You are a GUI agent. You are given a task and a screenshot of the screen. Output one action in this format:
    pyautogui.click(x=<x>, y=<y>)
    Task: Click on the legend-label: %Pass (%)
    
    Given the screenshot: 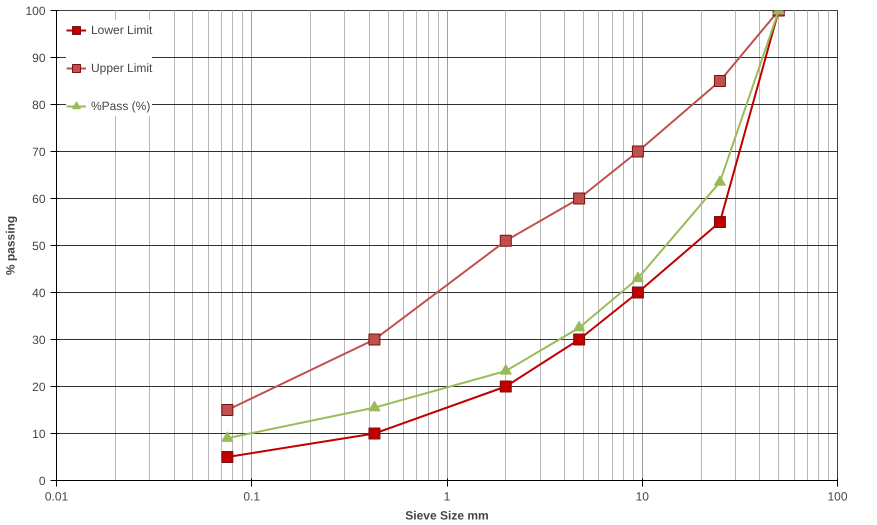 What is the action you would take?
    pyautogui.click(x=120, y=106)
    